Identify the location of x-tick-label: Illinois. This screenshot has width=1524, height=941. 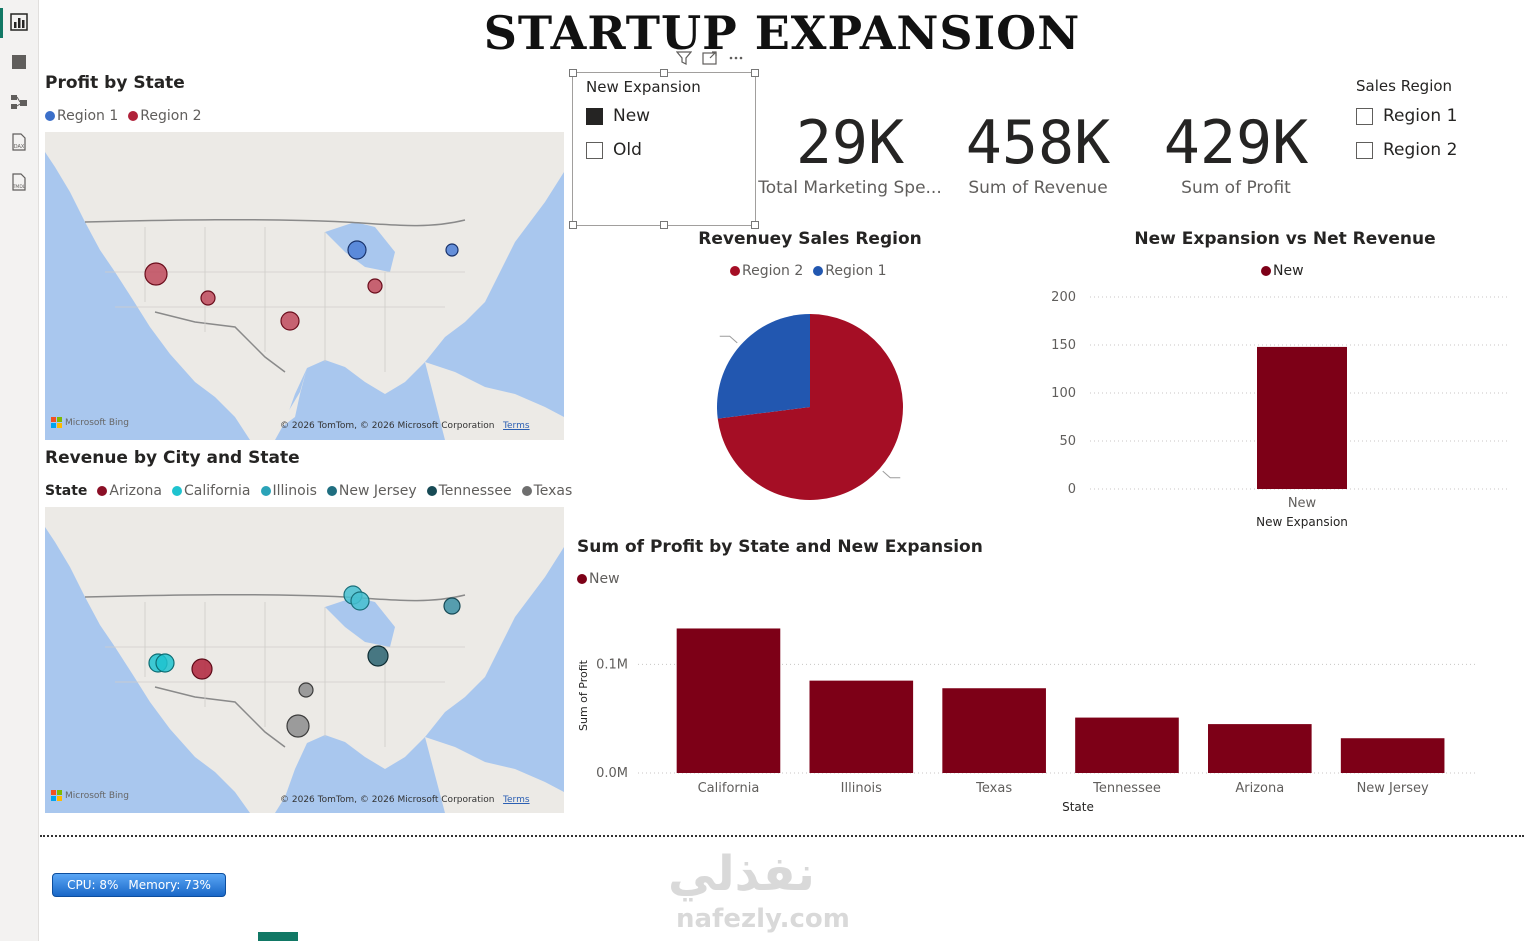
(861, 788).